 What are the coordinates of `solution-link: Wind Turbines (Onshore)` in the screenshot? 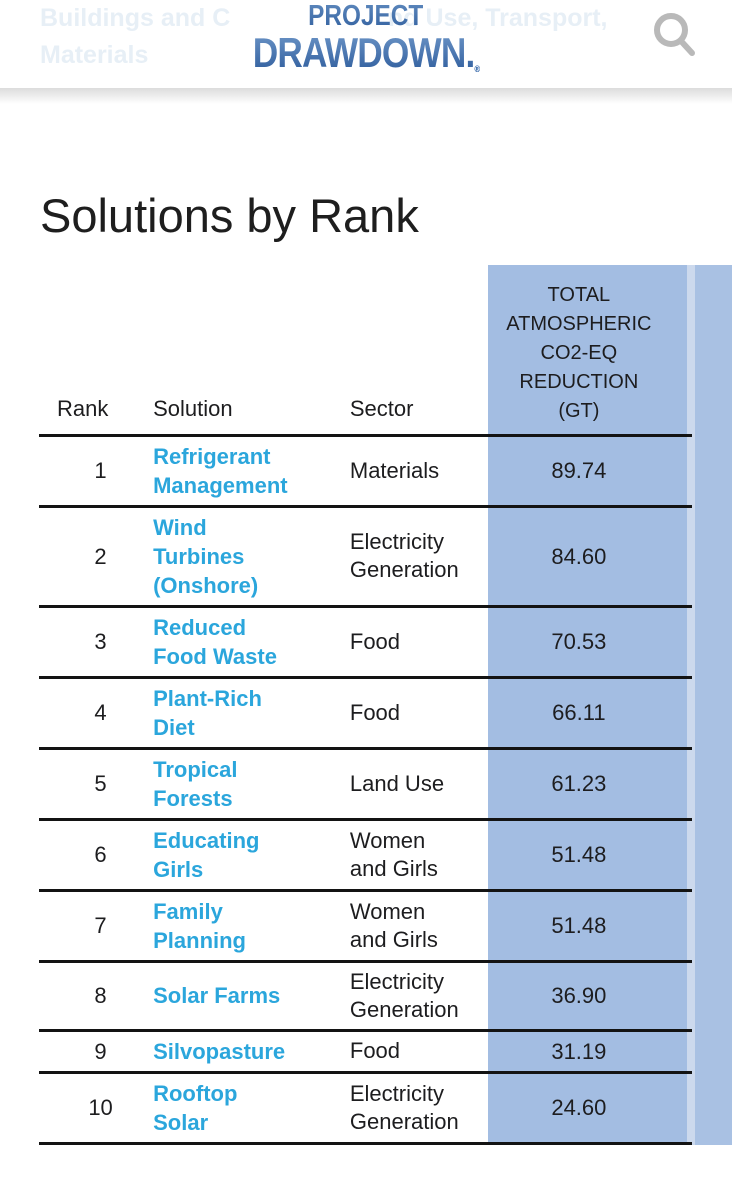 It's located at (206, 556).